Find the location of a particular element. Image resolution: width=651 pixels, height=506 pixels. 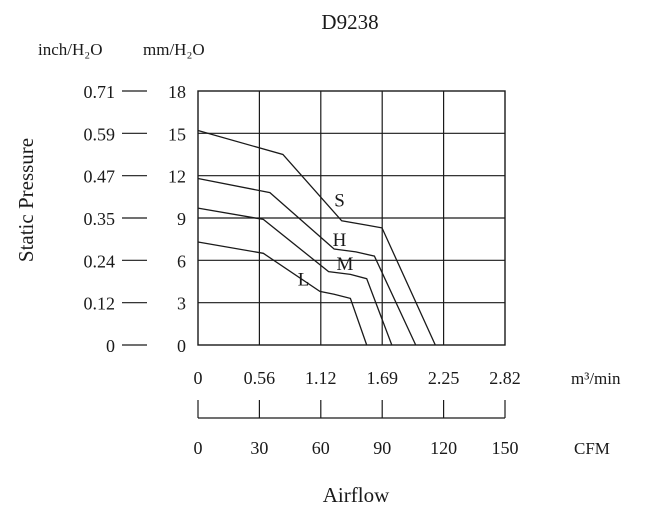

x-unit-cfm-label: CFM is located at coordinates (592, 448).